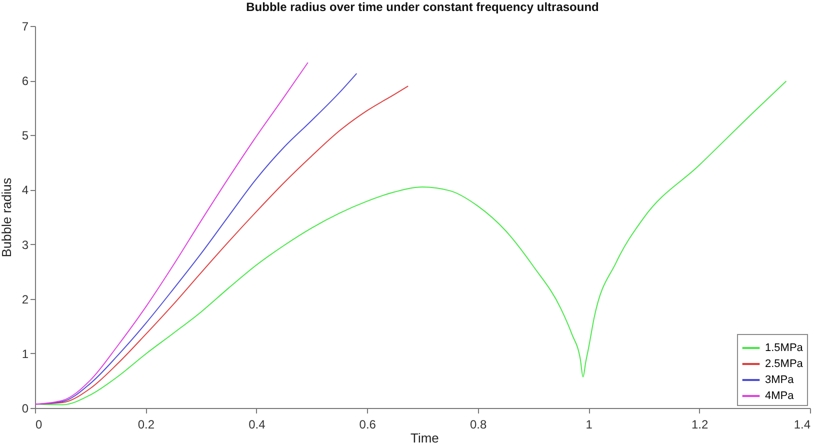  What do you see at coordinates (25, 135) in the screenshot?
I see `y-tick-label: 5` at bounding box center [25, 135].